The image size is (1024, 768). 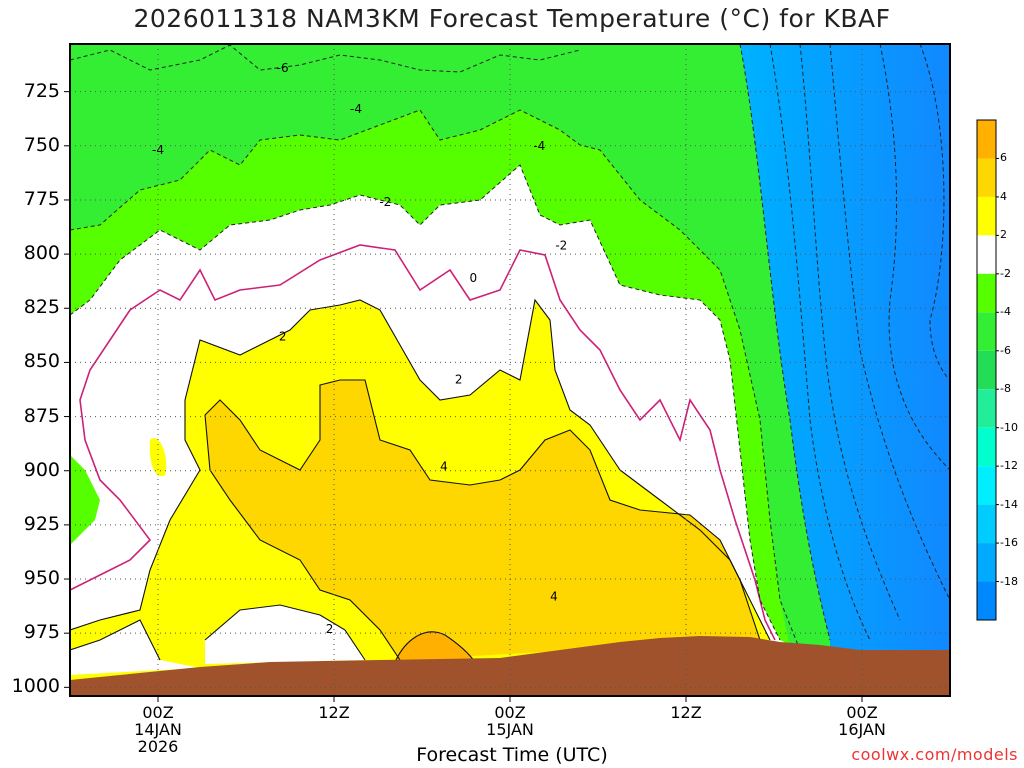 I want to click on x-tick-label-line2: 16JAN, so click(x=862, y=729).